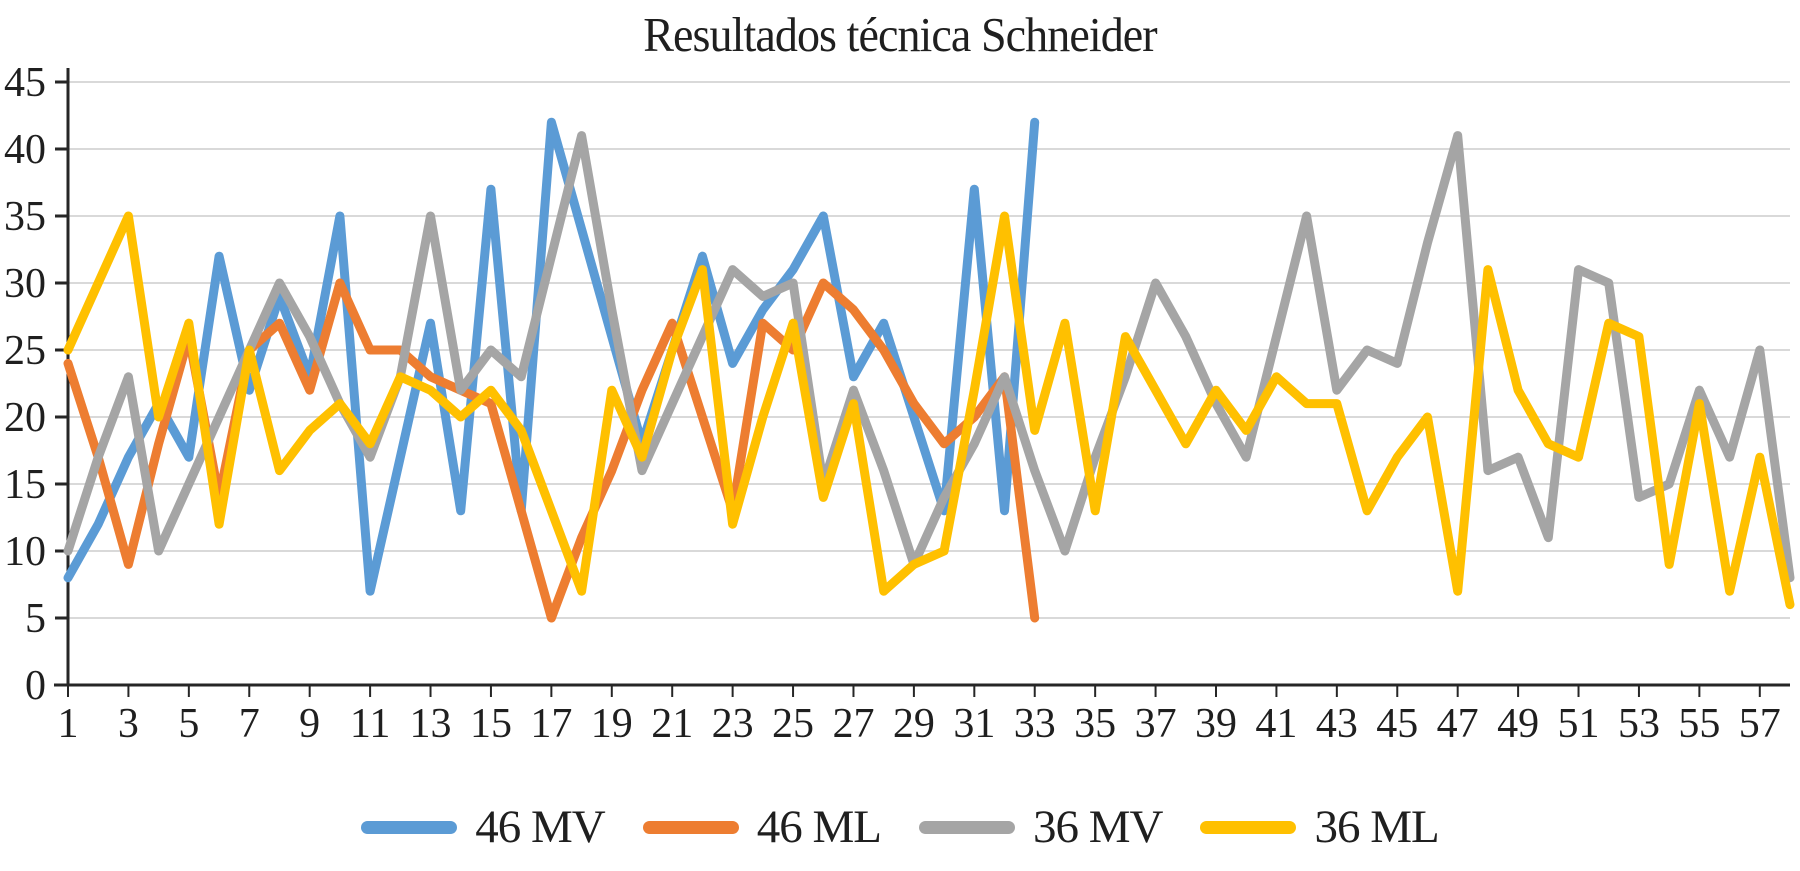 Image resolution: width=1800 pixels, height=871 pixels. Describe the element at coordinates (967, 827) in the screenshot. I see `legend-marker-36mv-icon` at that location.